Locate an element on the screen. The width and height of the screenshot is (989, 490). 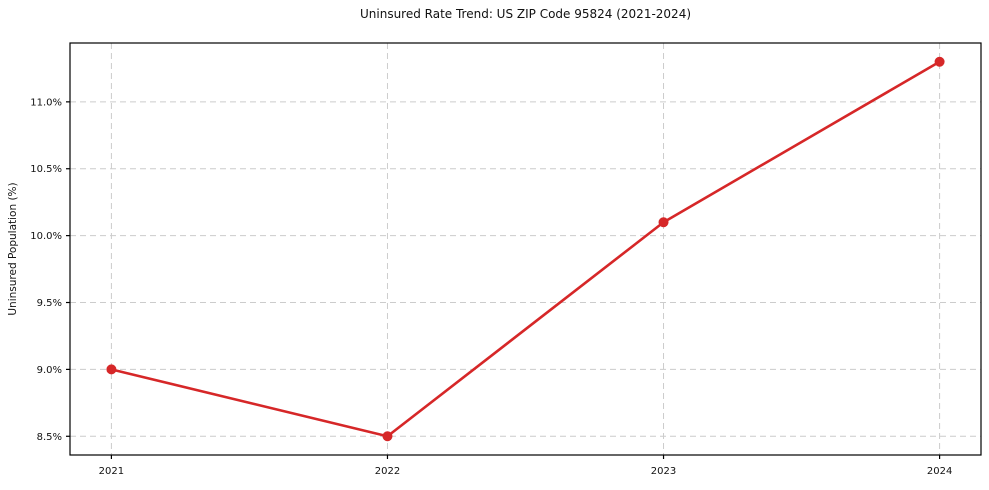
y-tick-label: 10.5% is located at coordinates (46, 169).